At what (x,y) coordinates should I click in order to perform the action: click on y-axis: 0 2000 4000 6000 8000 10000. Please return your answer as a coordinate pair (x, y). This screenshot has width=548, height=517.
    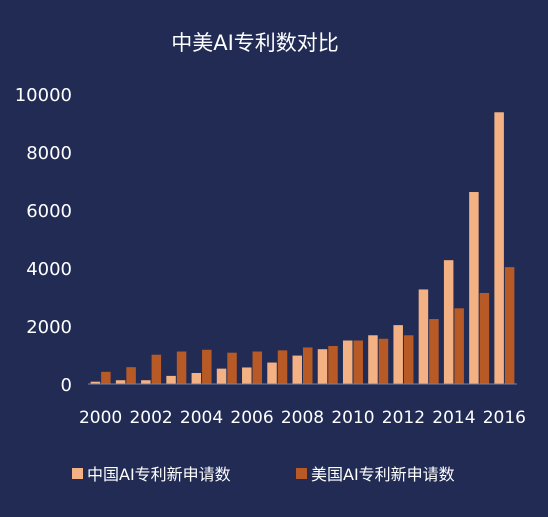
    Looking at the image, I should click on (43, 240).